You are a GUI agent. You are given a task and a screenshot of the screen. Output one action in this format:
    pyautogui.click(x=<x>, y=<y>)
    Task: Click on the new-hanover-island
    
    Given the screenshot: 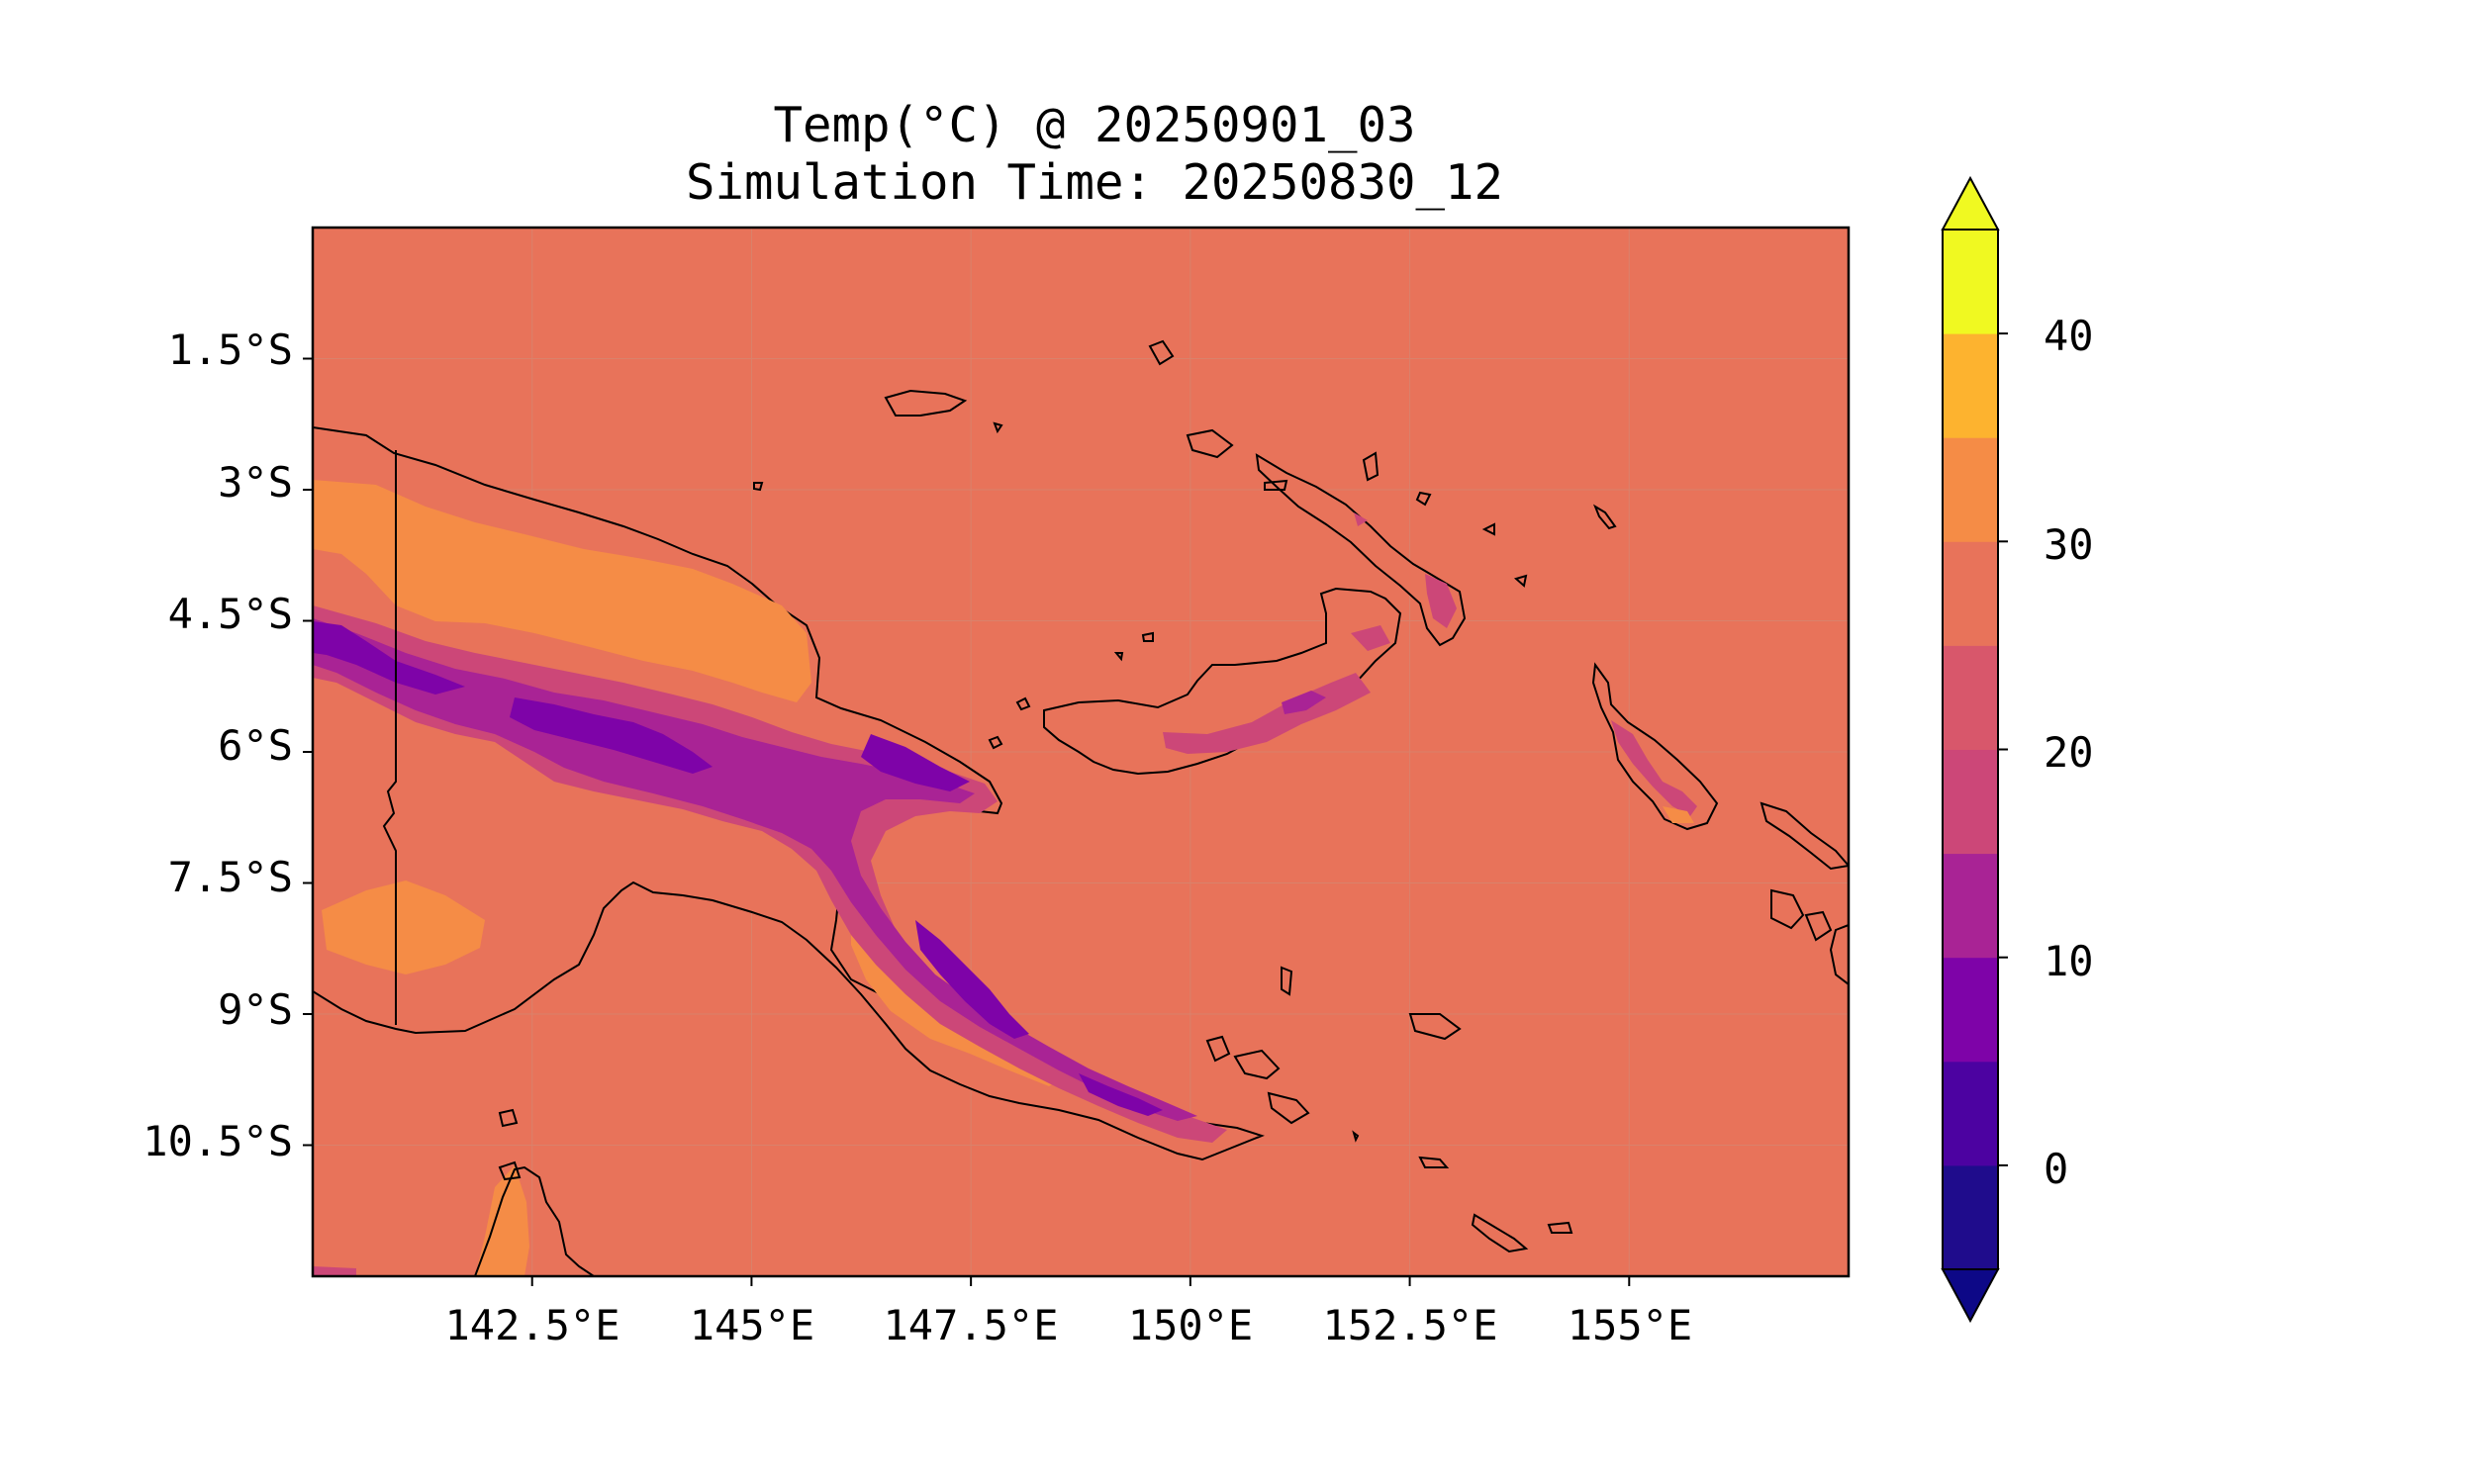 What is the action you would take?
    pyautogui.click(x=1276, y=485)
    